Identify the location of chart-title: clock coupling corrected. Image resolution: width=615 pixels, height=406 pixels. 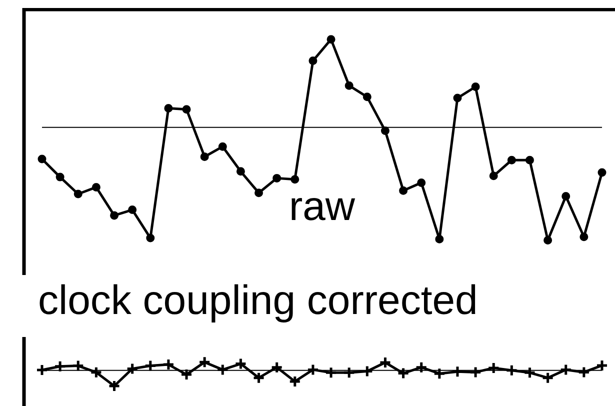
(258, 300).